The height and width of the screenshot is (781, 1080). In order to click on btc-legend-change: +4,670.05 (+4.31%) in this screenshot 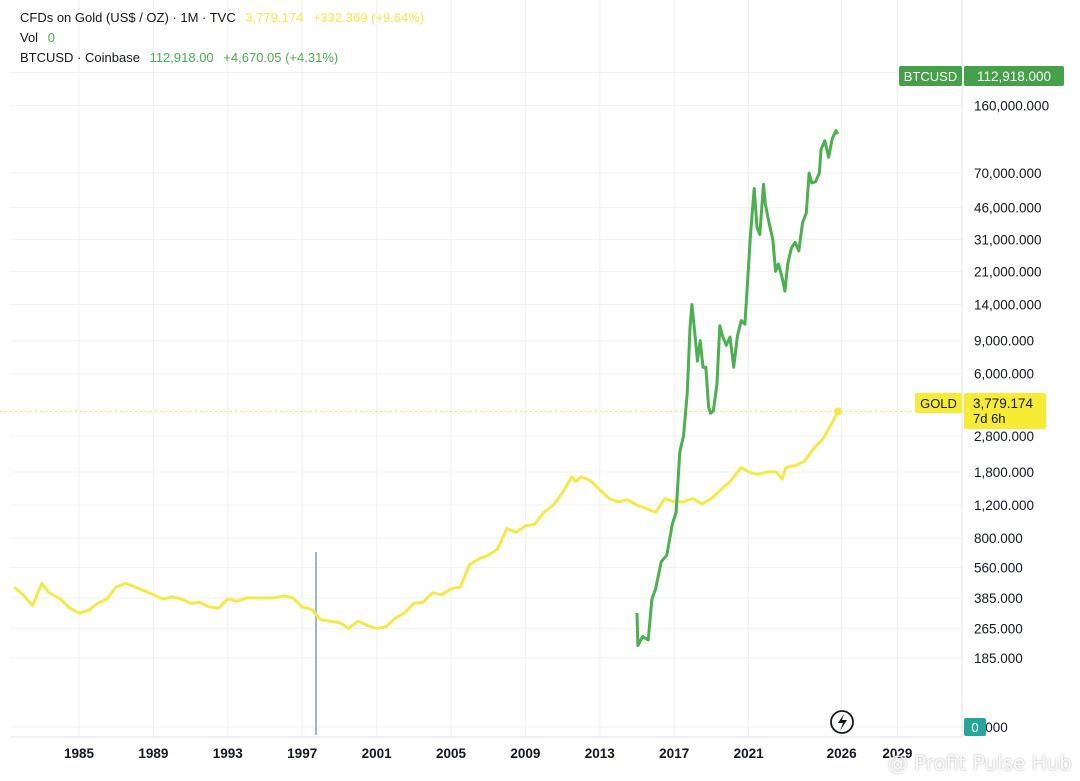, I will do `click(281, 57)`.